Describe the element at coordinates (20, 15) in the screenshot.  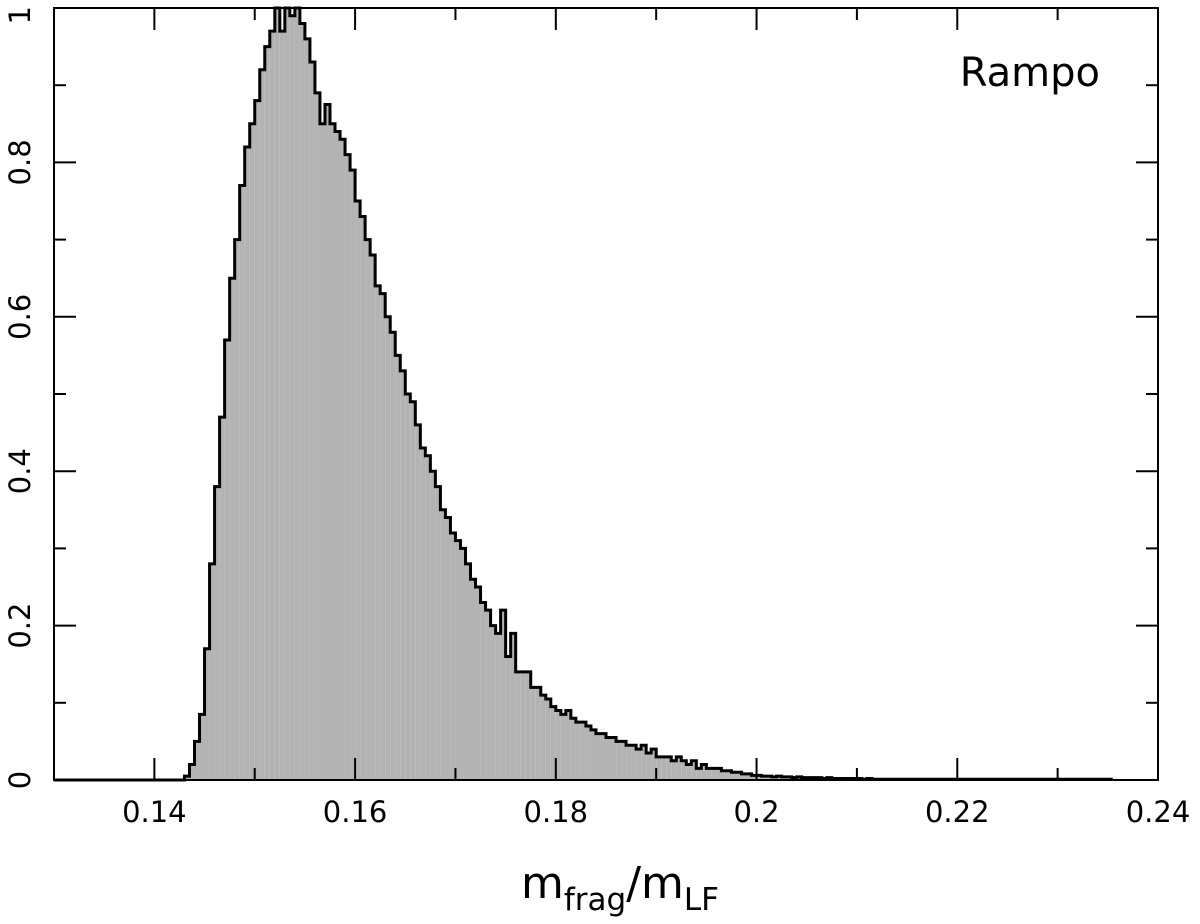
I see `y-tick-label: 1` at that location.